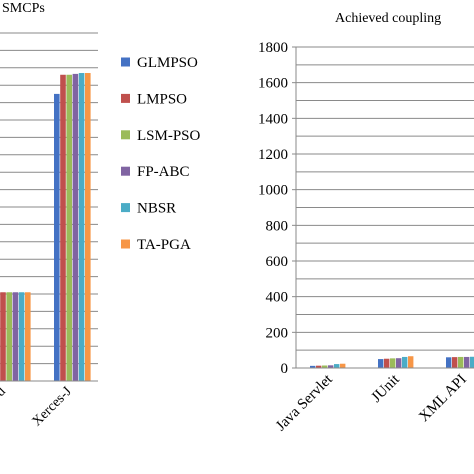 This screenshot has width=474, height=474. I want to click on left-x-labels: d Xerces-J, so click(37, 407).